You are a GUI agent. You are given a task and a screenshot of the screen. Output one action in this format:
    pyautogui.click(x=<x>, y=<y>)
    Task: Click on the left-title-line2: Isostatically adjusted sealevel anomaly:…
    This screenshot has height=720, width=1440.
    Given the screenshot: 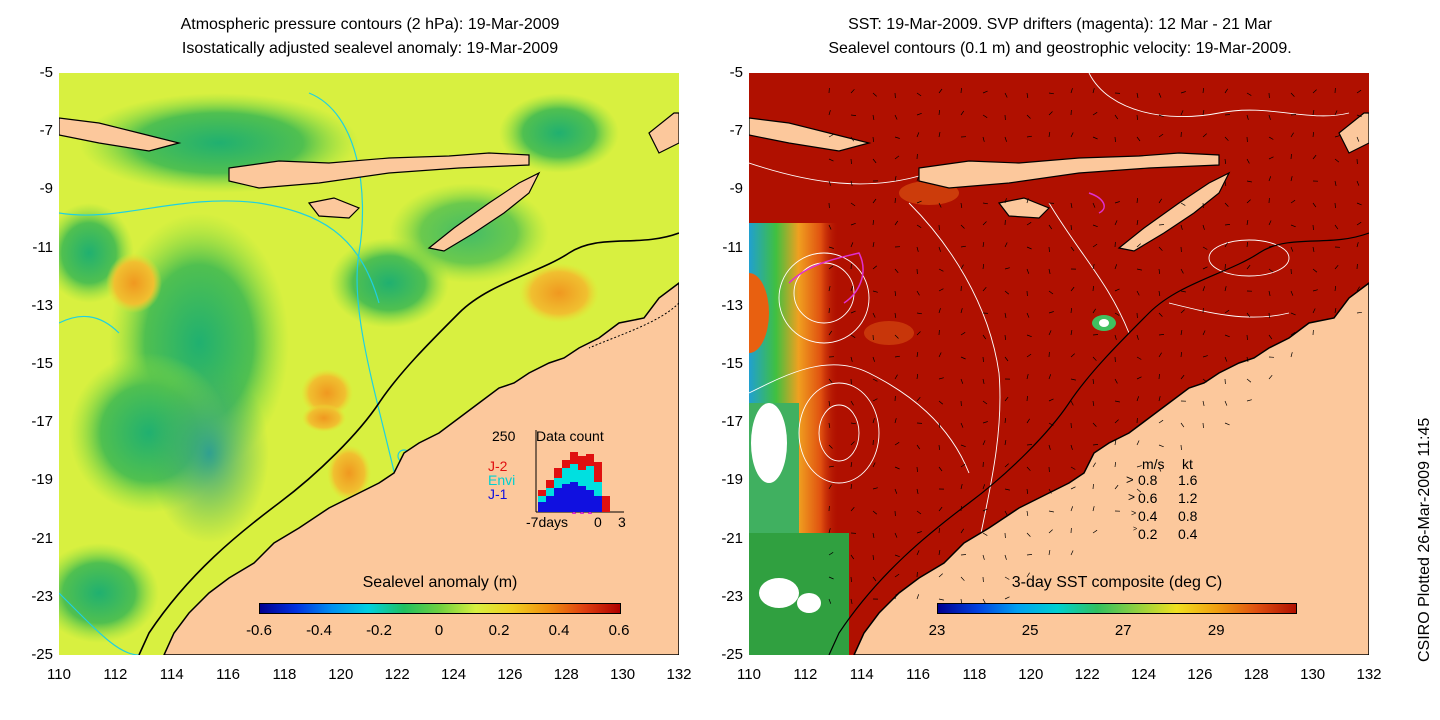 What is the action you would take?
    pyautogui.click(x=370, y=48)
    